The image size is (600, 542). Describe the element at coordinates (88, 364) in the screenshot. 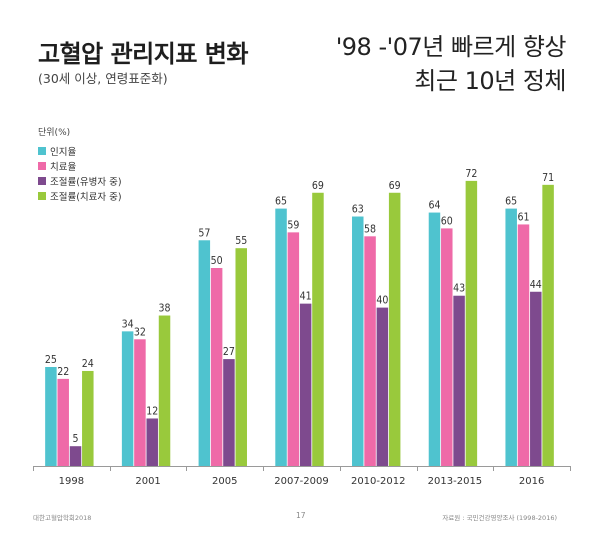

I see `data-label: 24` at that location.